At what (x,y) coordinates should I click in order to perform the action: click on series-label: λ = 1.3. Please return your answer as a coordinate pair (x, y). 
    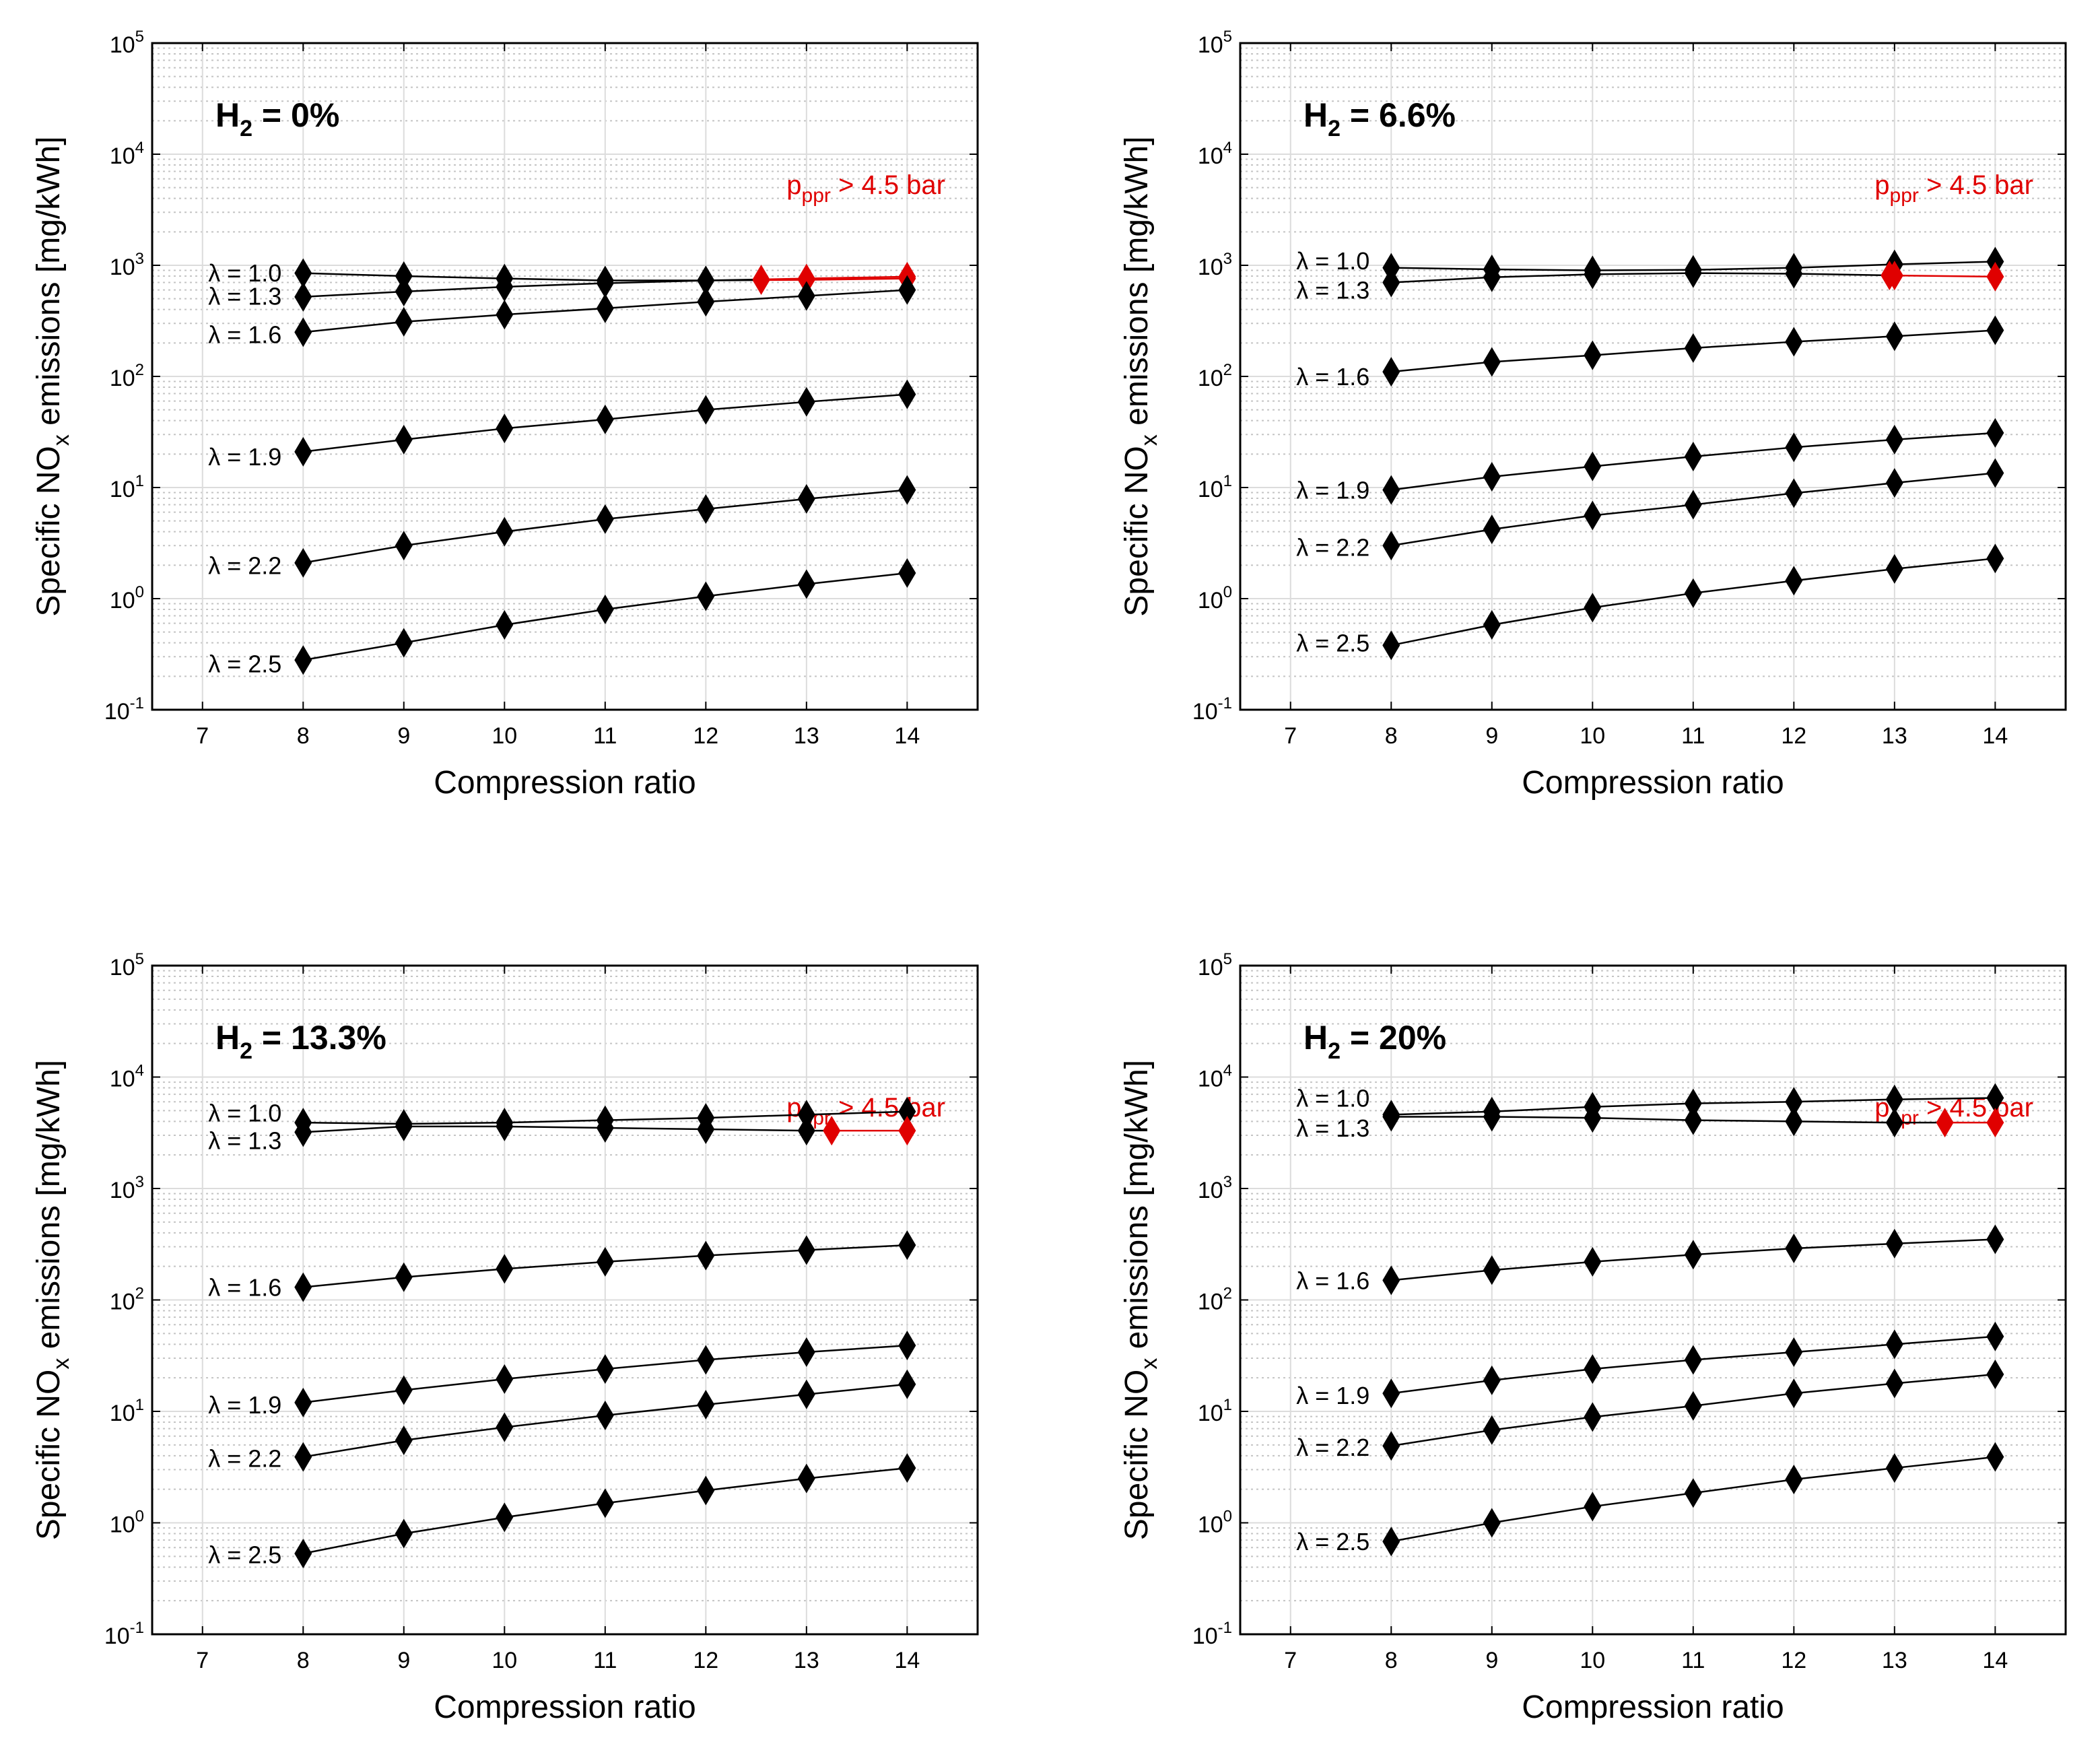
    Looking at the image, I should click on (1332, 290).